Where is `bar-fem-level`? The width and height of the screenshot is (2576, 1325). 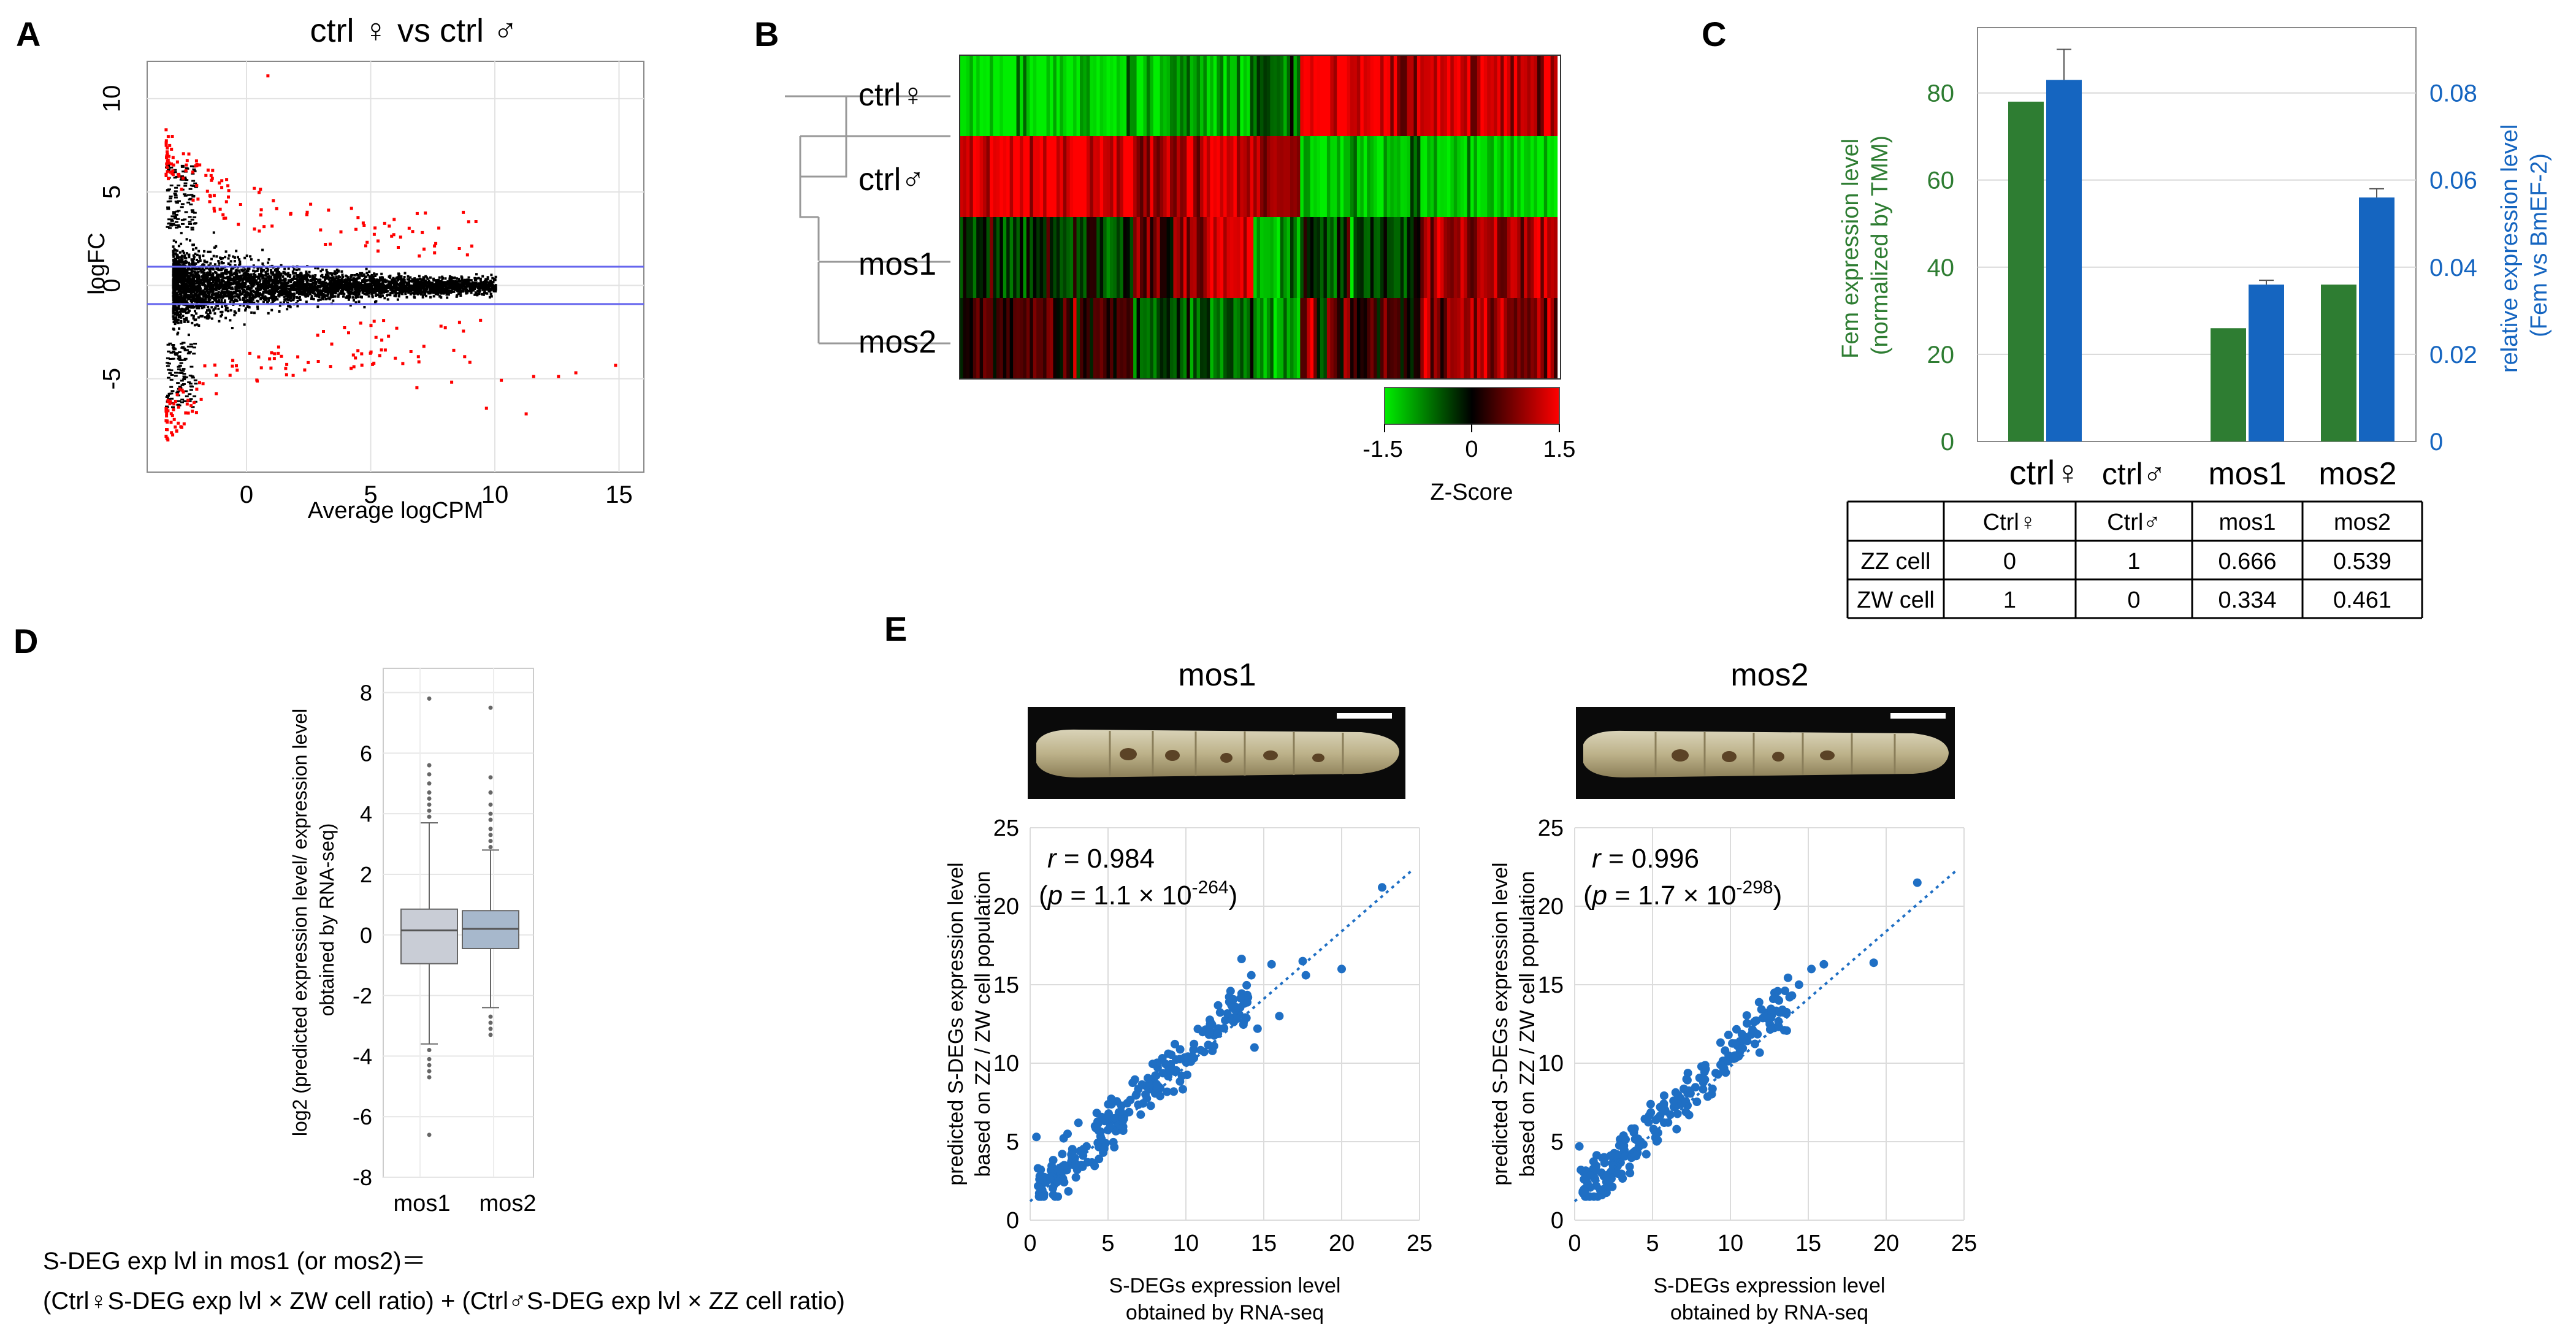
bar-fem-level is located at coordinates (2026, 271).